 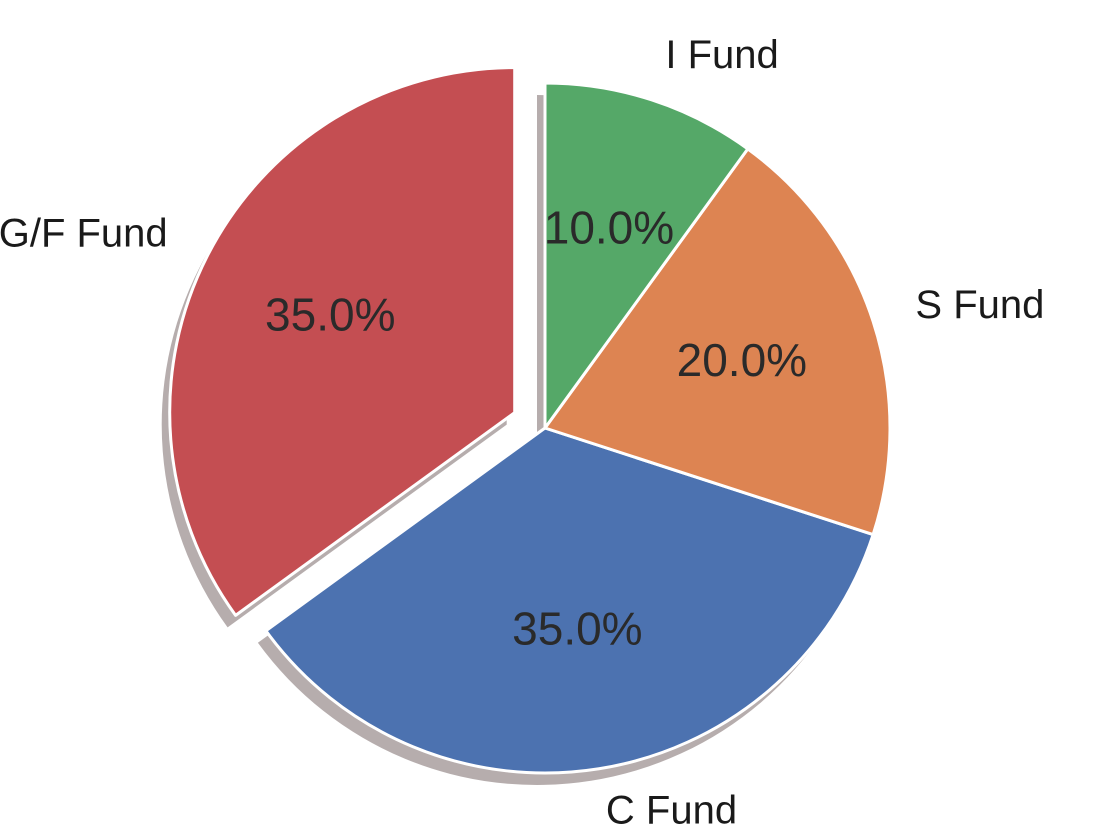 What do you see at coordinates (84, 233) in the screenshot?
I see `slice-label-g-f-fund: G/F Fund` at bounding box center [84, 233].